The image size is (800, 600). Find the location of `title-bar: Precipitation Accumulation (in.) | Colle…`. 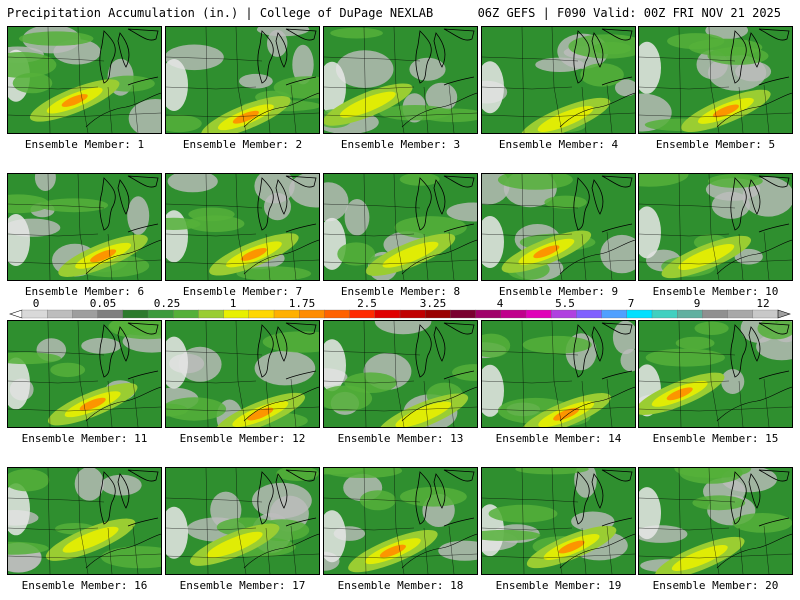

title-bar: Precipitation Accumulation (in.) | Colle… is located at coordinates (400, 12).